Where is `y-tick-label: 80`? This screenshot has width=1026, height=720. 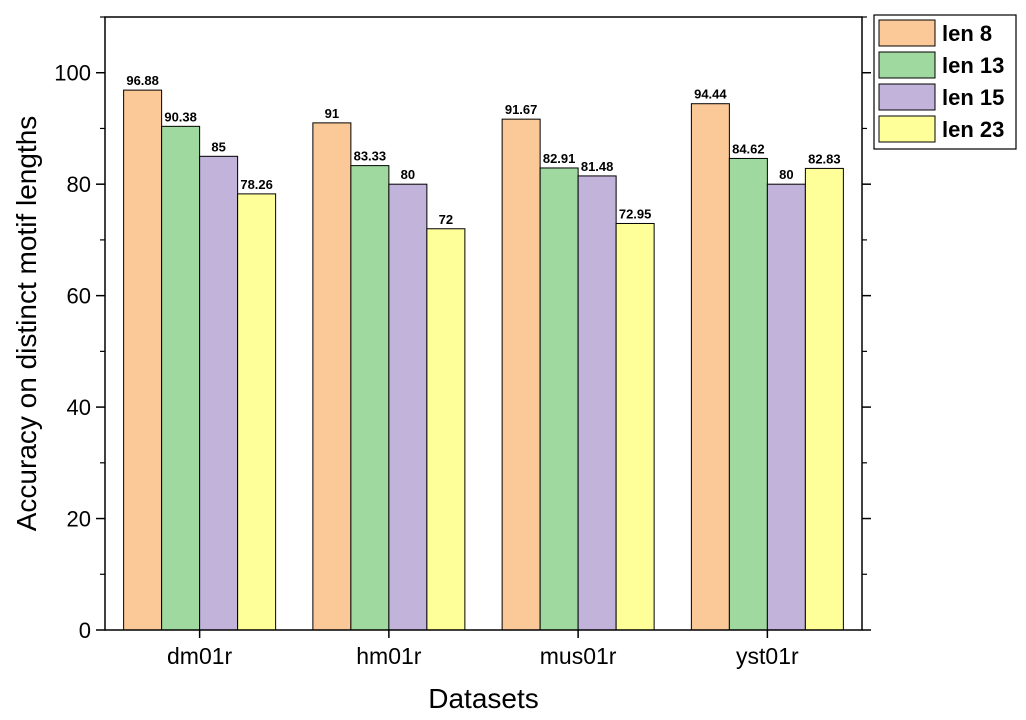
y-tick-label: 80 is located at coordinates (79, 184).